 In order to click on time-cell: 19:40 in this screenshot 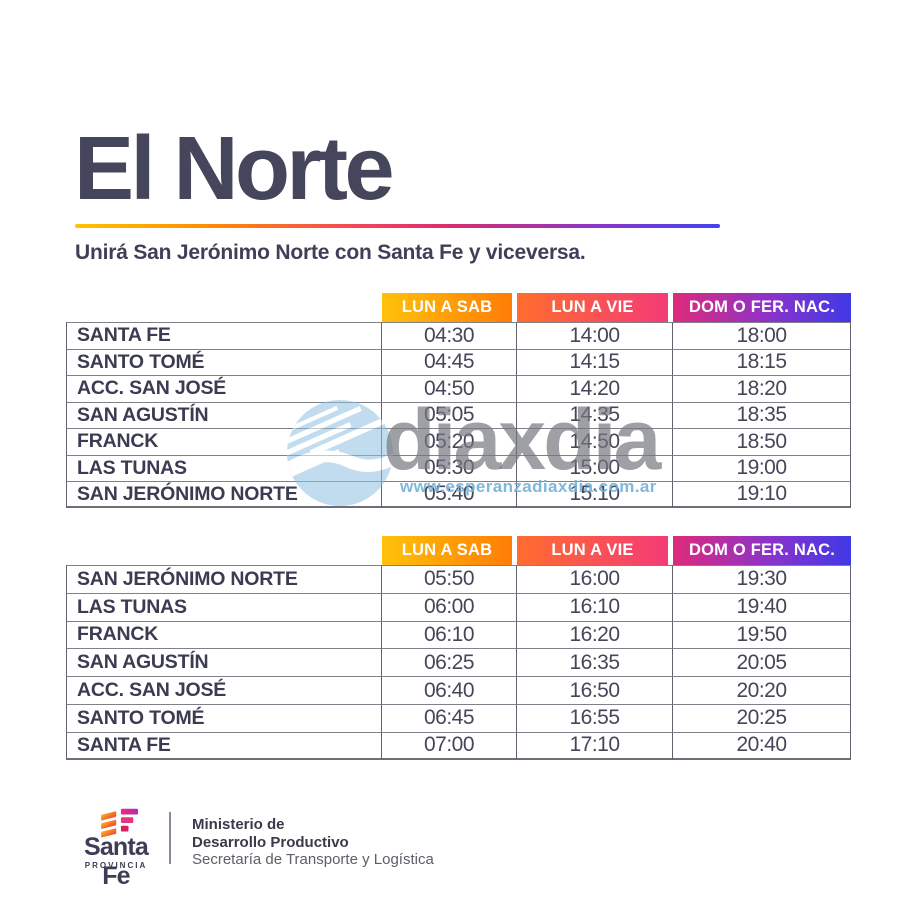, I will do `click(762, 606)`.